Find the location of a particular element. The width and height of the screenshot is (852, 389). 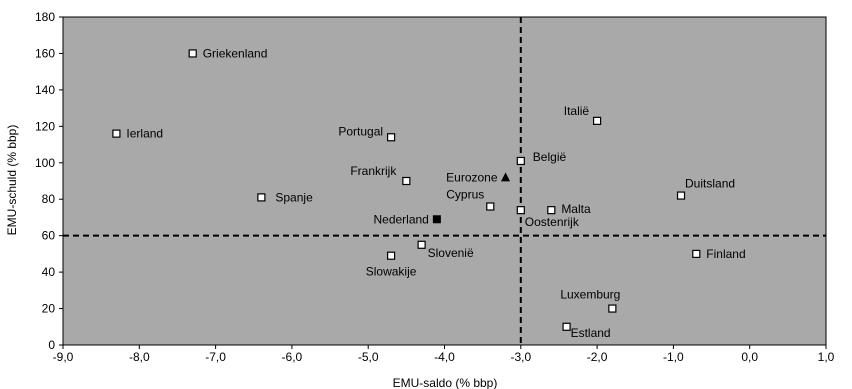

label-frankrijk: Frankrijk is located at coordinates (373, 171).